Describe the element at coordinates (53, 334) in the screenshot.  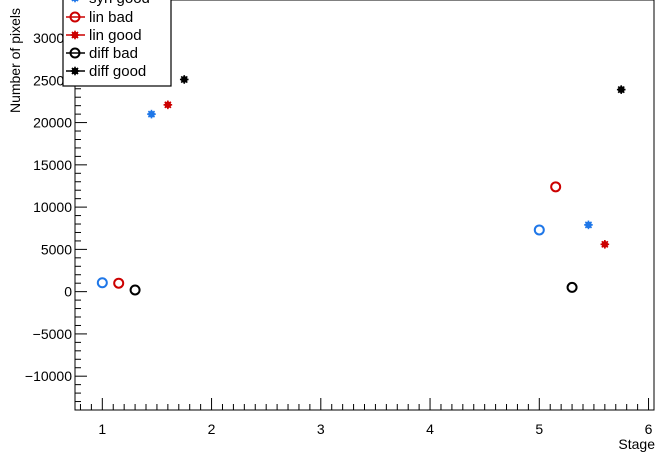
I see `y-tick-label: −5000` at that location.